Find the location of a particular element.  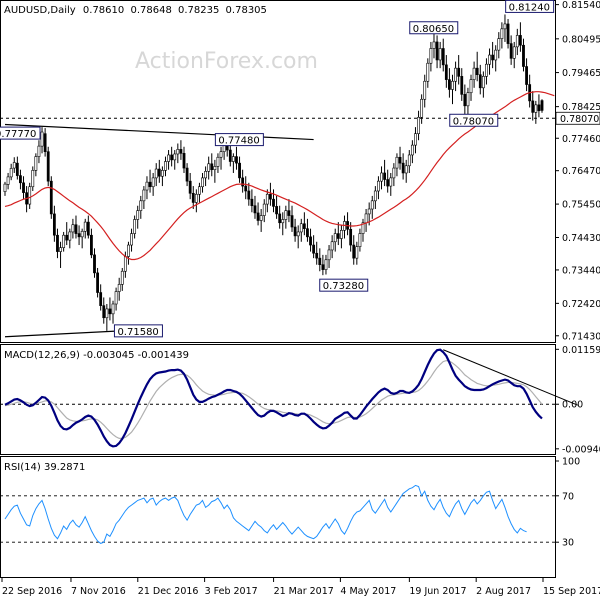

price-ytick-label: 0.77460 is located at coordinates (581, 139).